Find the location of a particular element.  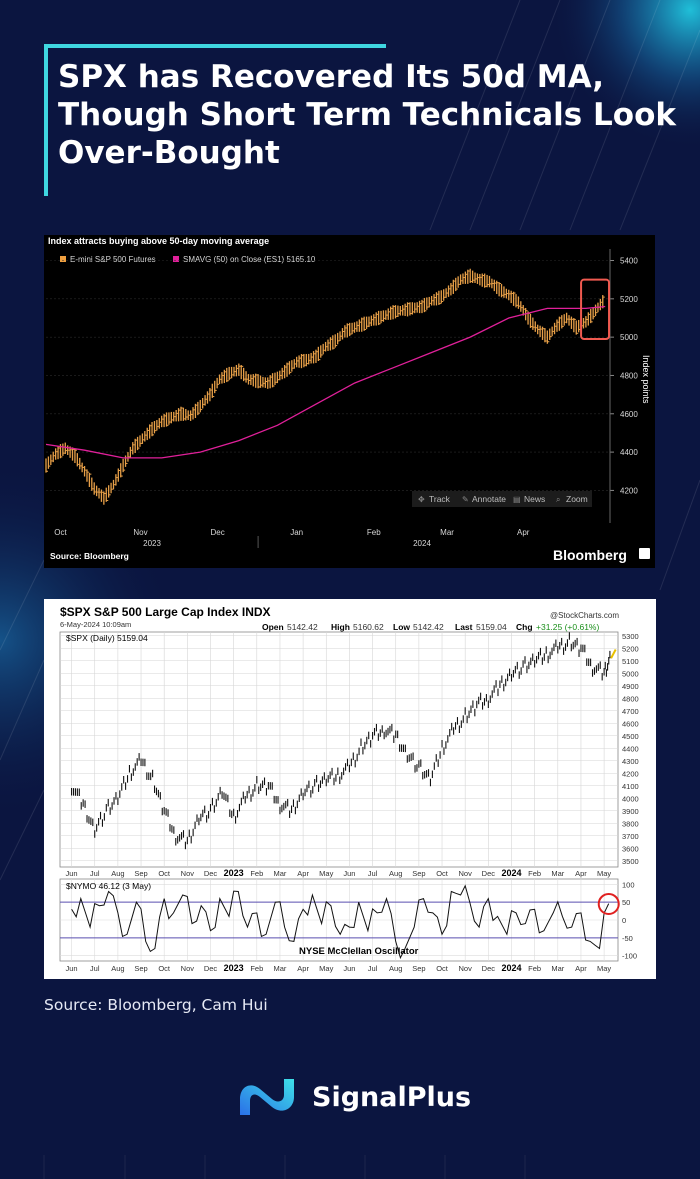

annotate-icon: ✎ is located at coordinates (465, 499).